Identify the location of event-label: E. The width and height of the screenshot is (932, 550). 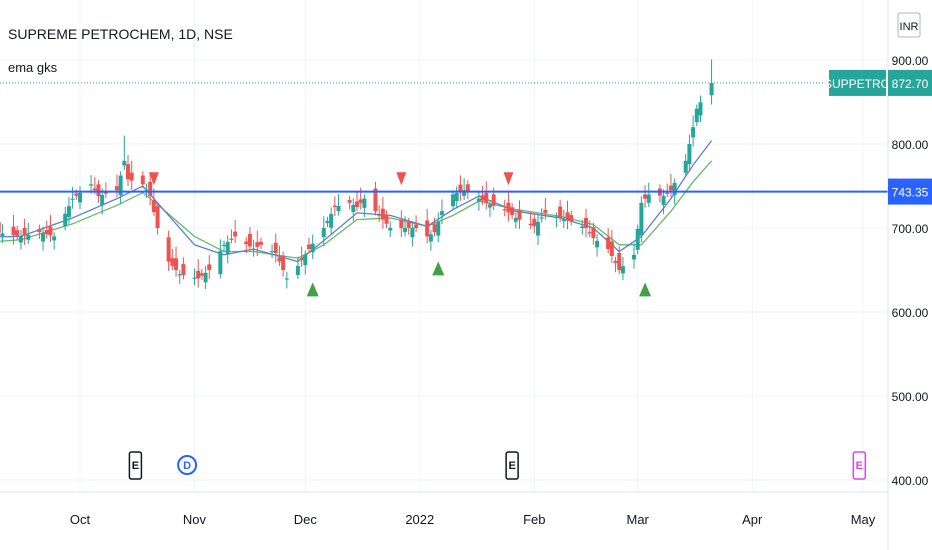
(135, 466).